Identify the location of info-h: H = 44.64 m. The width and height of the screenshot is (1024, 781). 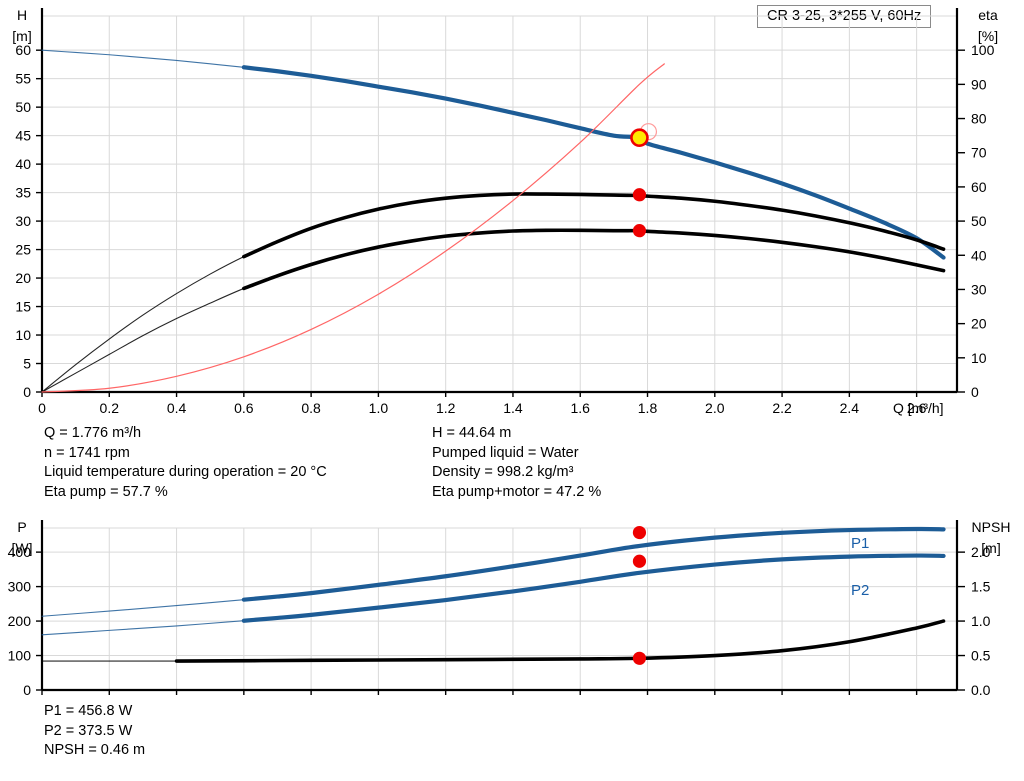
(472, 433).